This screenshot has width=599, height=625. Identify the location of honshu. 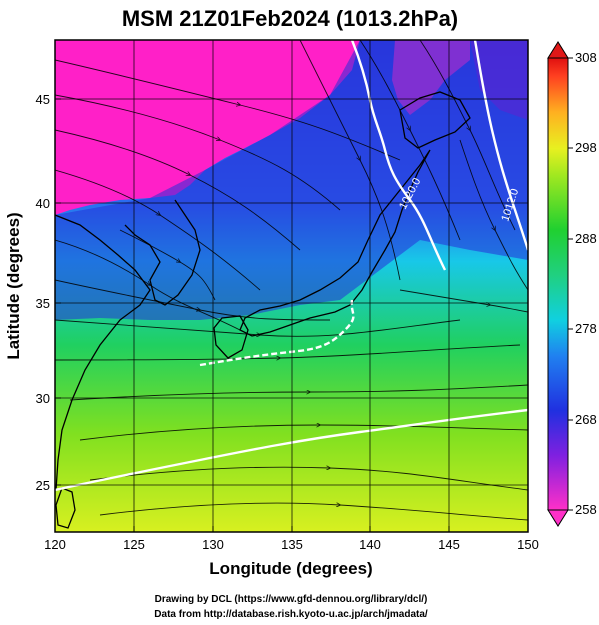
(335, 243).